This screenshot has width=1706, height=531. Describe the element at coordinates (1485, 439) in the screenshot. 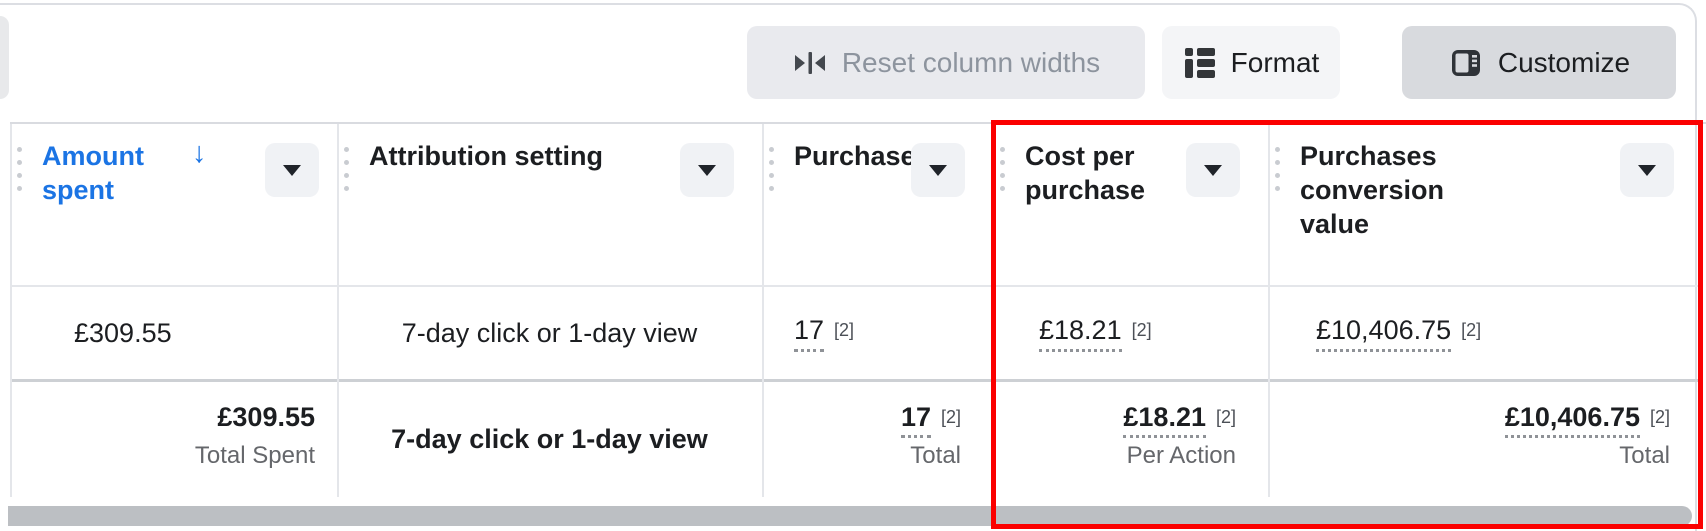

I see `totals-cell-purchases-conversion-value: £10,406.75 [2] Total` at that location.